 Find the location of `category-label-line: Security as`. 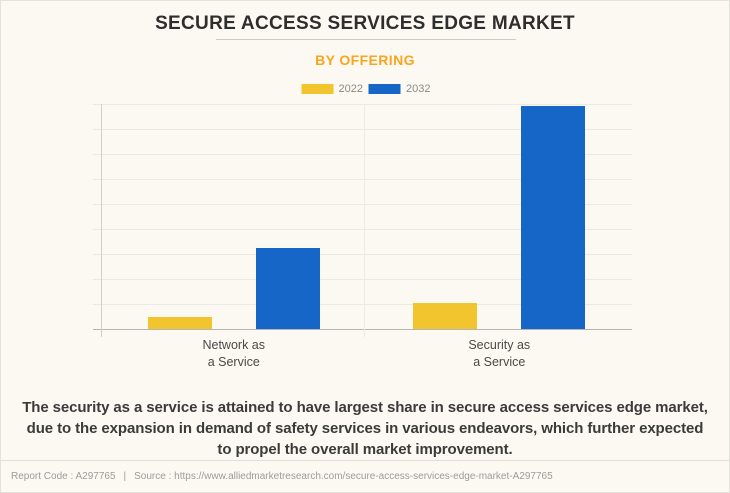

category-label-line: Security as is located at coordinates (499, 345).